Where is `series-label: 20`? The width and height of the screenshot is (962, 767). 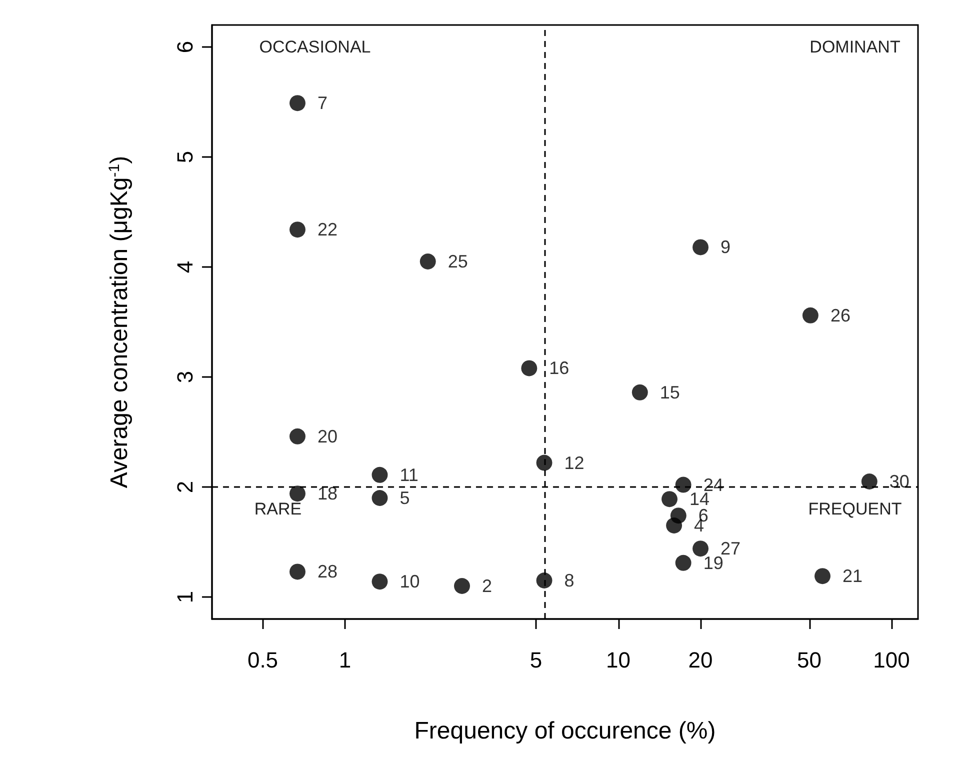
series-label: 20 is located at coordinates (327, 436).